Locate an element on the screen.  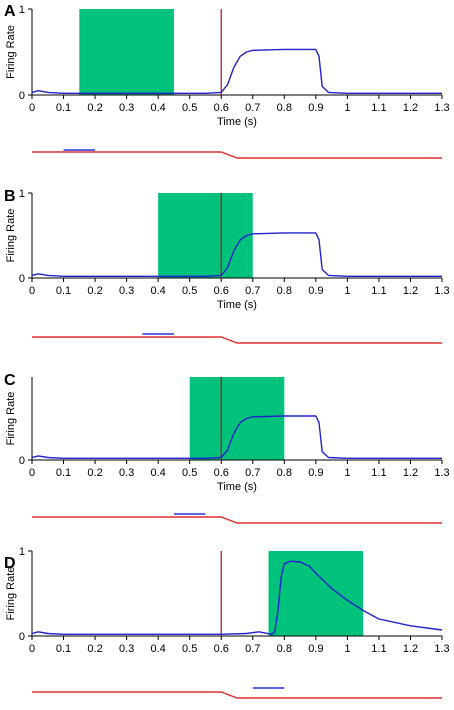
panel-letter: D is located at coordinates (10, 563).